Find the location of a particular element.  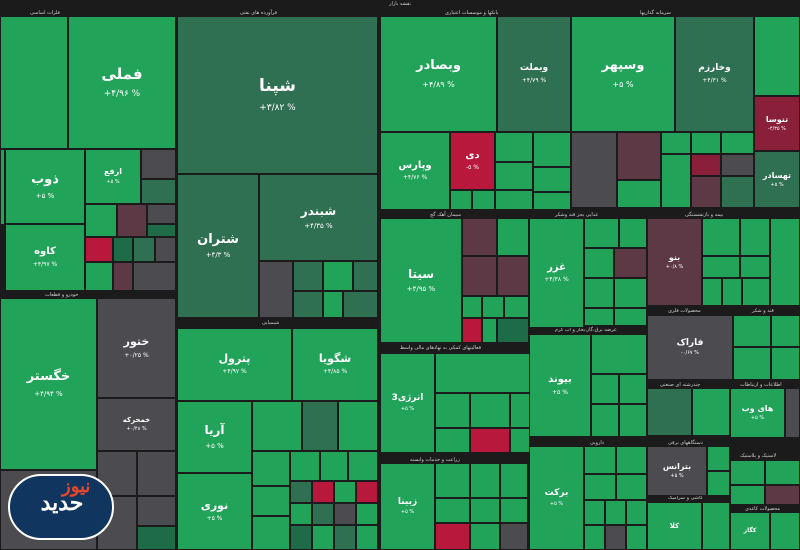

heatmap-tile: خگستر +۴/۹۴ % is located at coordinates (48, 384).